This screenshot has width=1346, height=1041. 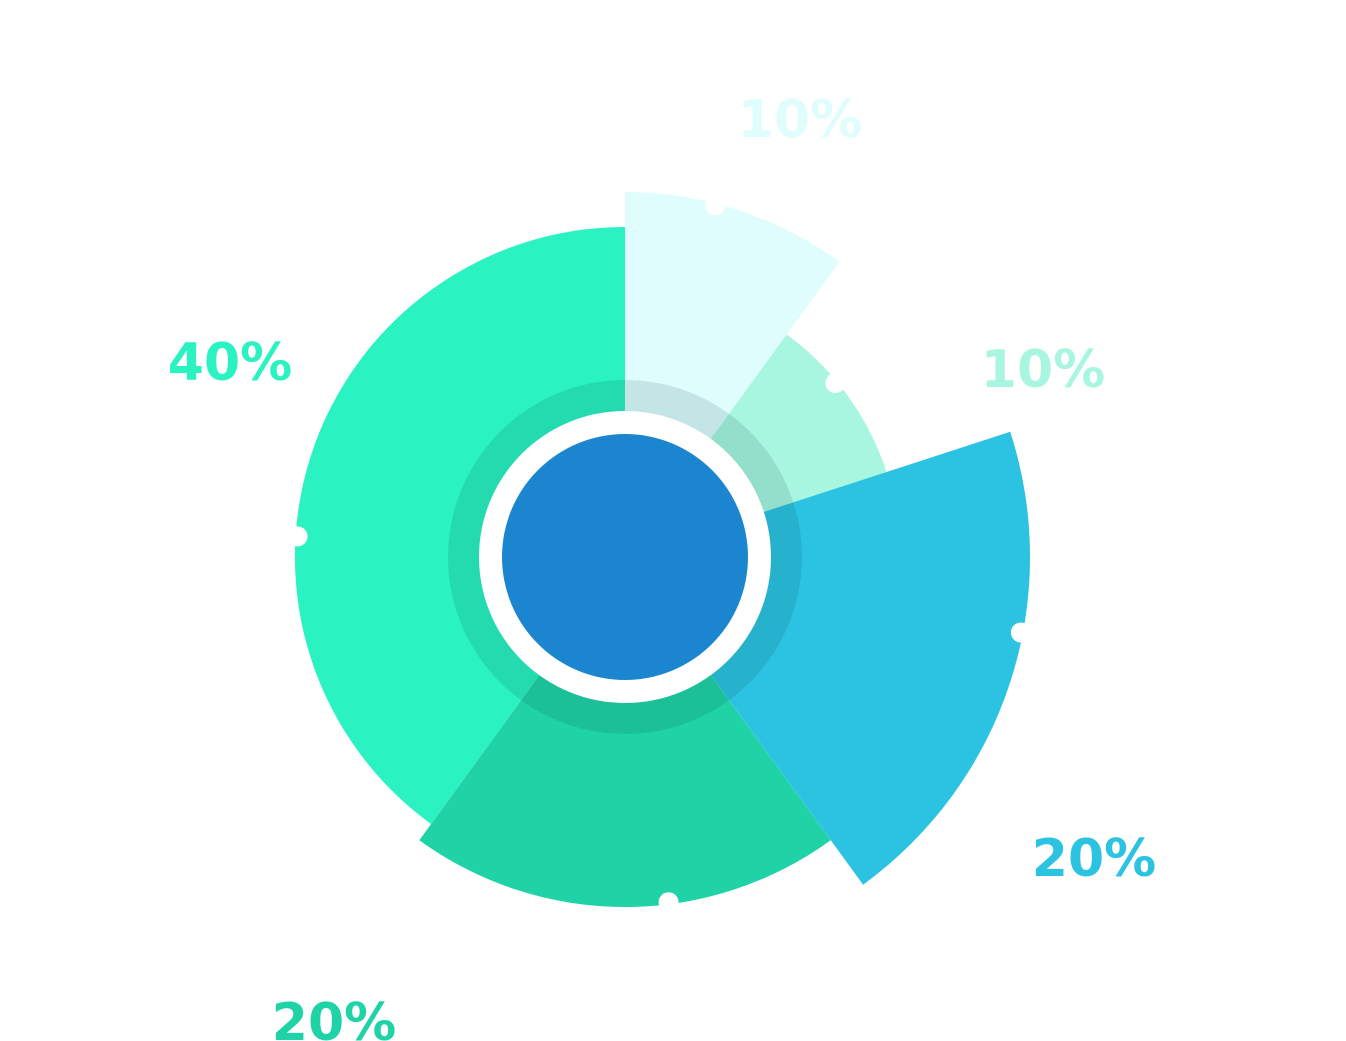 I want to click on slice-label-1: 10%, so click(x=800, y=120).